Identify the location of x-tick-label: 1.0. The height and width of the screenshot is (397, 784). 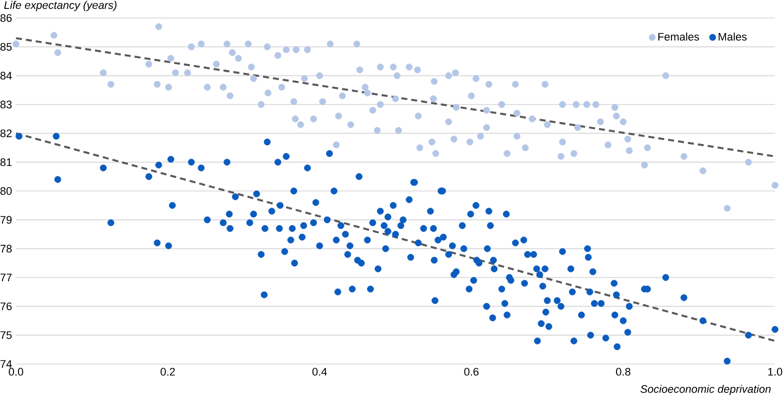
(775, 372).